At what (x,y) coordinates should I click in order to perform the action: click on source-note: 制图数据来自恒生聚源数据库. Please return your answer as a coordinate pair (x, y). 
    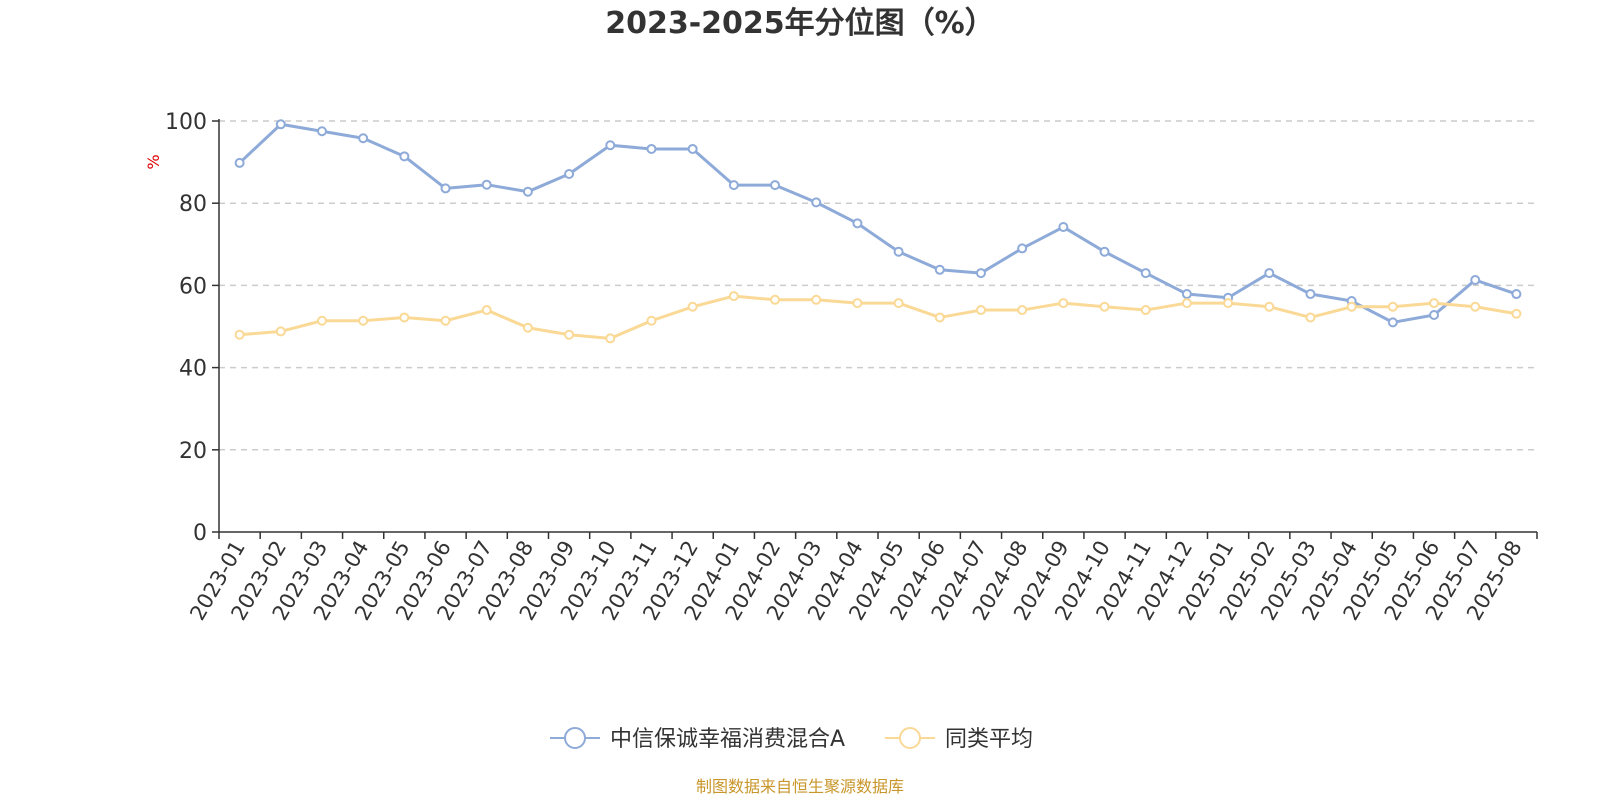
    Looking at the image, I should click on (800, 786).